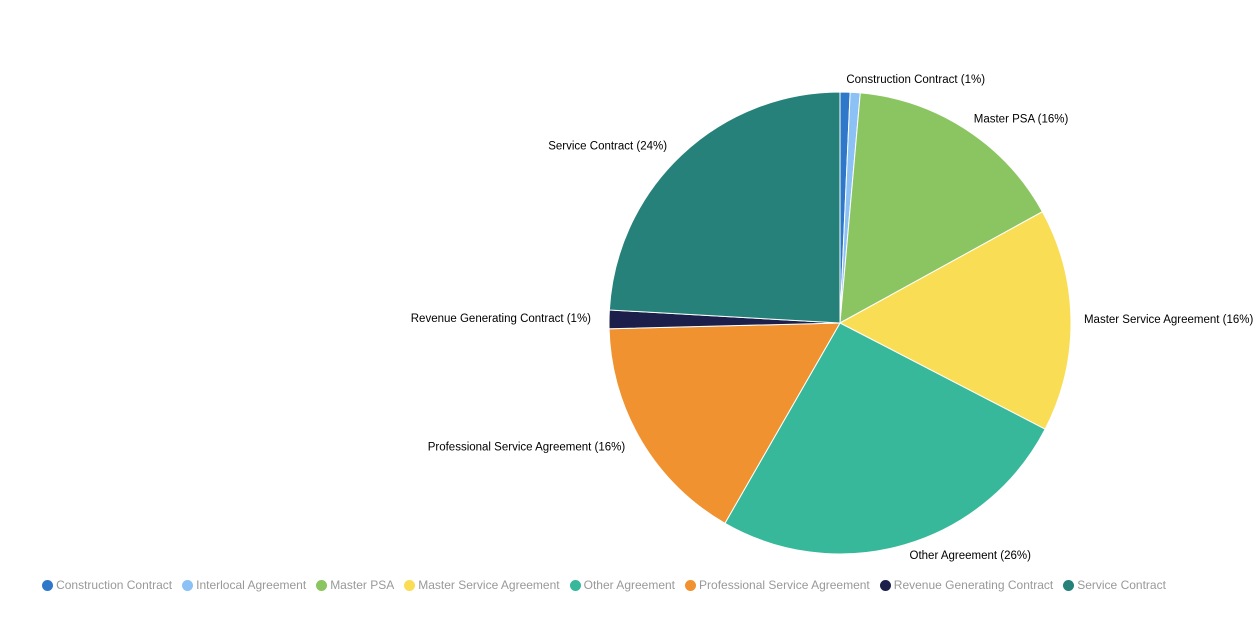  What do you see at coordinates (941, 208) in the screenshot?
I see `pie-slice-master-psa` at bounding box center [941, 208].